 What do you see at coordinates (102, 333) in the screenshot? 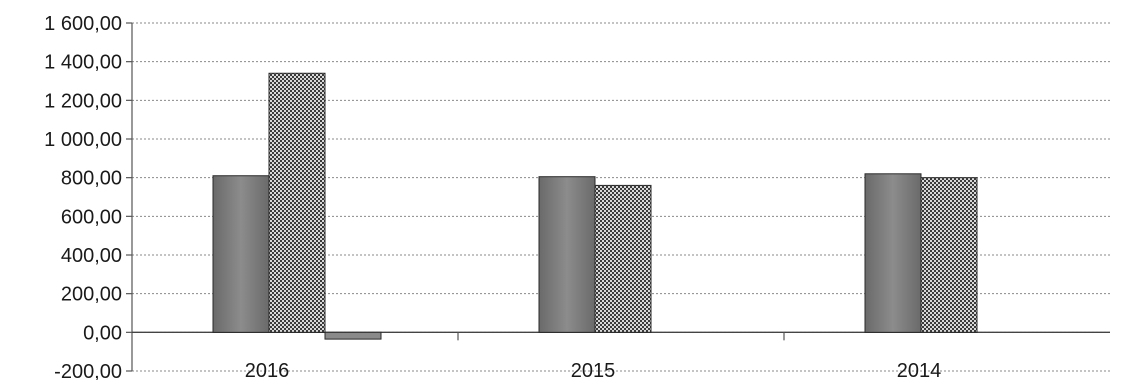
I see `y-tick-label: 0,00` at bounding box center [102, 333].